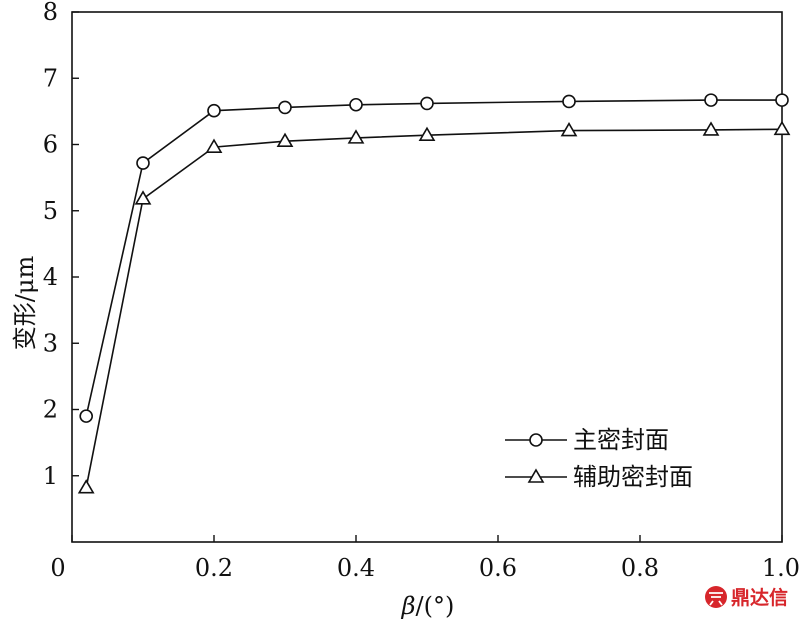 The height and width of the screenshot is (621, 804). I want to click on x-tick-label: 0.4, so click(356, 568).